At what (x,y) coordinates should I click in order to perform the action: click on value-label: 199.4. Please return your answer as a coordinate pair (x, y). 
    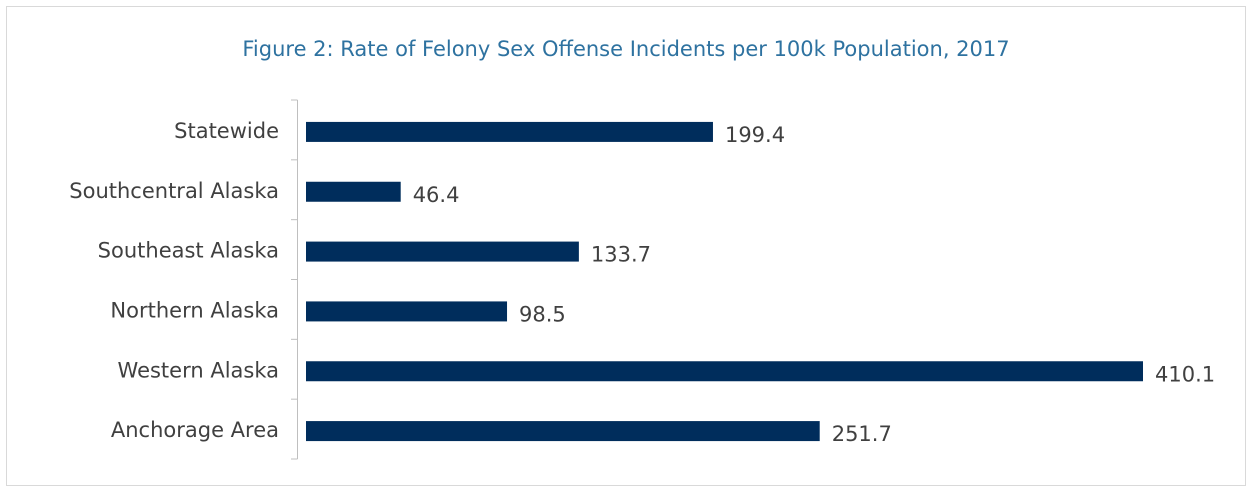
    Looking at the image, I should click on (755, 135).